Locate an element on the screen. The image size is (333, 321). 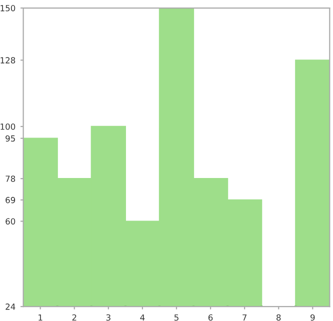
y-tick-label: 78 is located at coordinates (11, 179).